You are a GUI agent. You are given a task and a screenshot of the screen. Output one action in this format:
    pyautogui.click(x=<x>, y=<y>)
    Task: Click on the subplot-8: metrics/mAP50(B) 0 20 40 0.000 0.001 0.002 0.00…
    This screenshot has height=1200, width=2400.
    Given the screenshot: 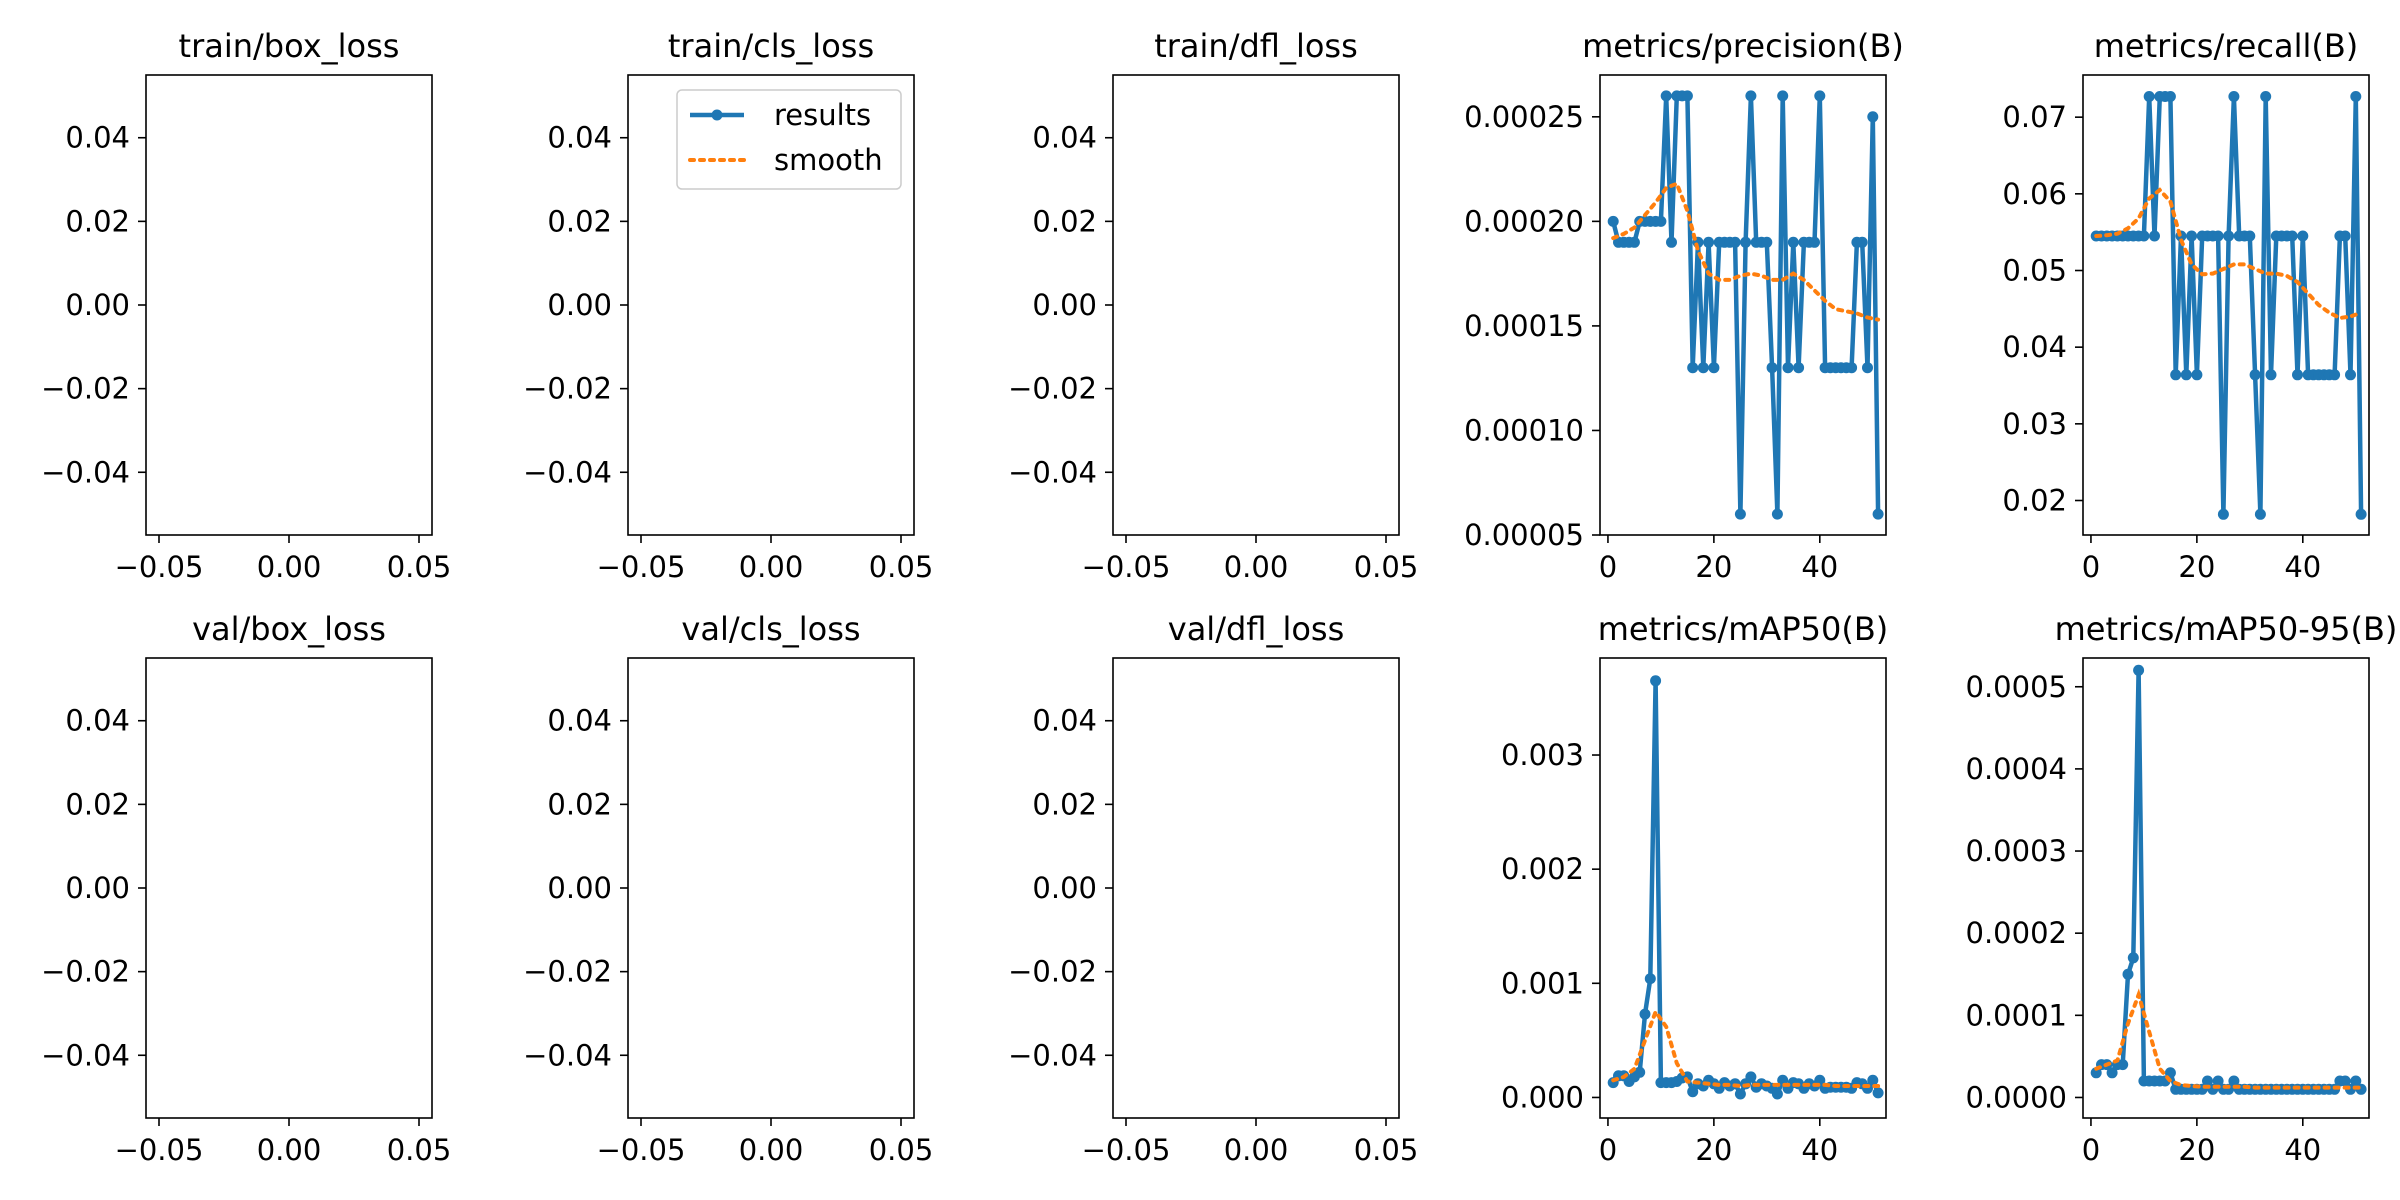 What is the action you would take?
    pyautogui.click(x=1694, y=888)
    